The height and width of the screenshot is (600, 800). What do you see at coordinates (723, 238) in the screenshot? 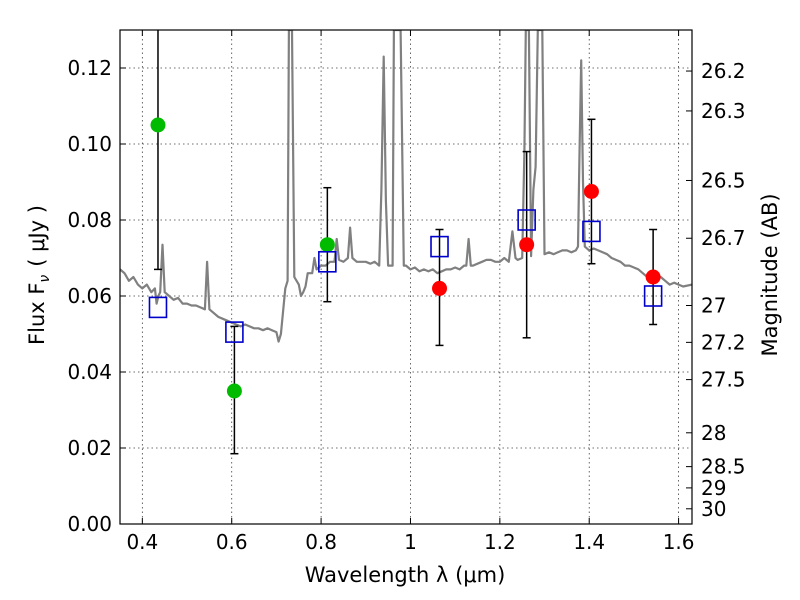
I see `y-right-tick-label: 26.7` at bounding box center [723, 238].